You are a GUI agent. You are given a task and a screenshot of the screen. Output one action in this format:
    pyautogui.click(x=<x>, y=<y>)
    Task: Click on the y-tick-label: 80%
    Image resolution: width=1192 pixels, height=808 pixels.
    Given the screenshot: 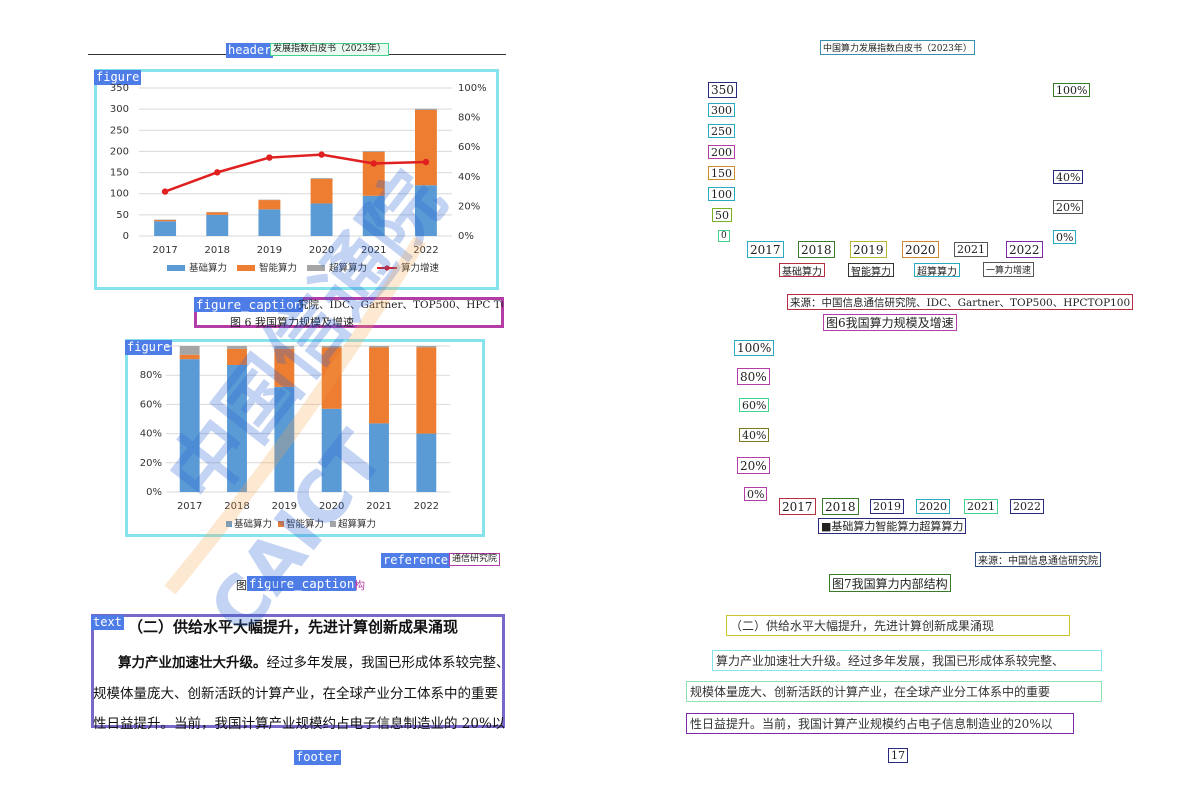 What is the action you would take?
    pyautogui.click(x=151, y=375)
    